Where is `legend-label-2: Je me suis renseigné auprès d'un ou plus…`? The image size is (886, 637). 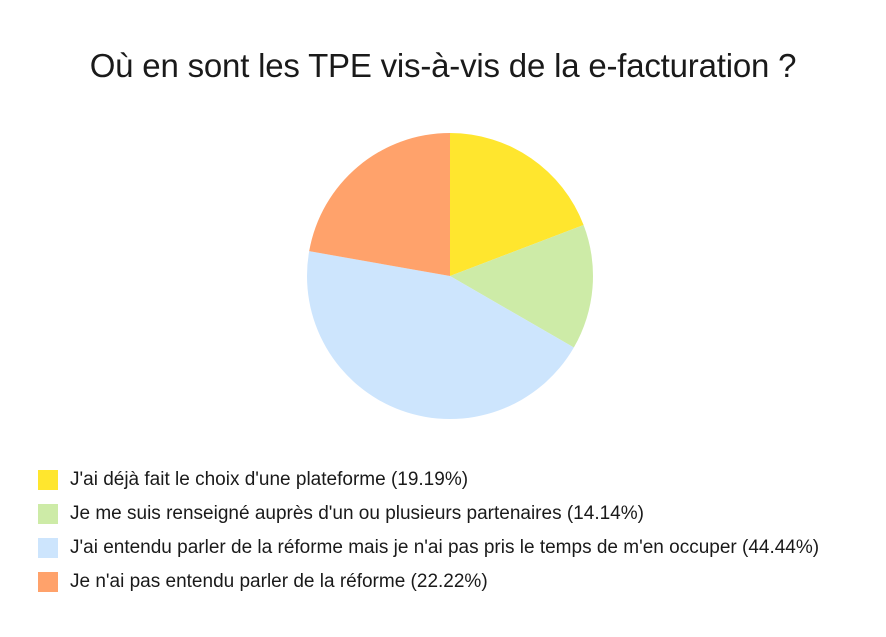
legend-label-2: Je me suis renseigné auprès d'un ou plus… is located at coordinates (357, 513).